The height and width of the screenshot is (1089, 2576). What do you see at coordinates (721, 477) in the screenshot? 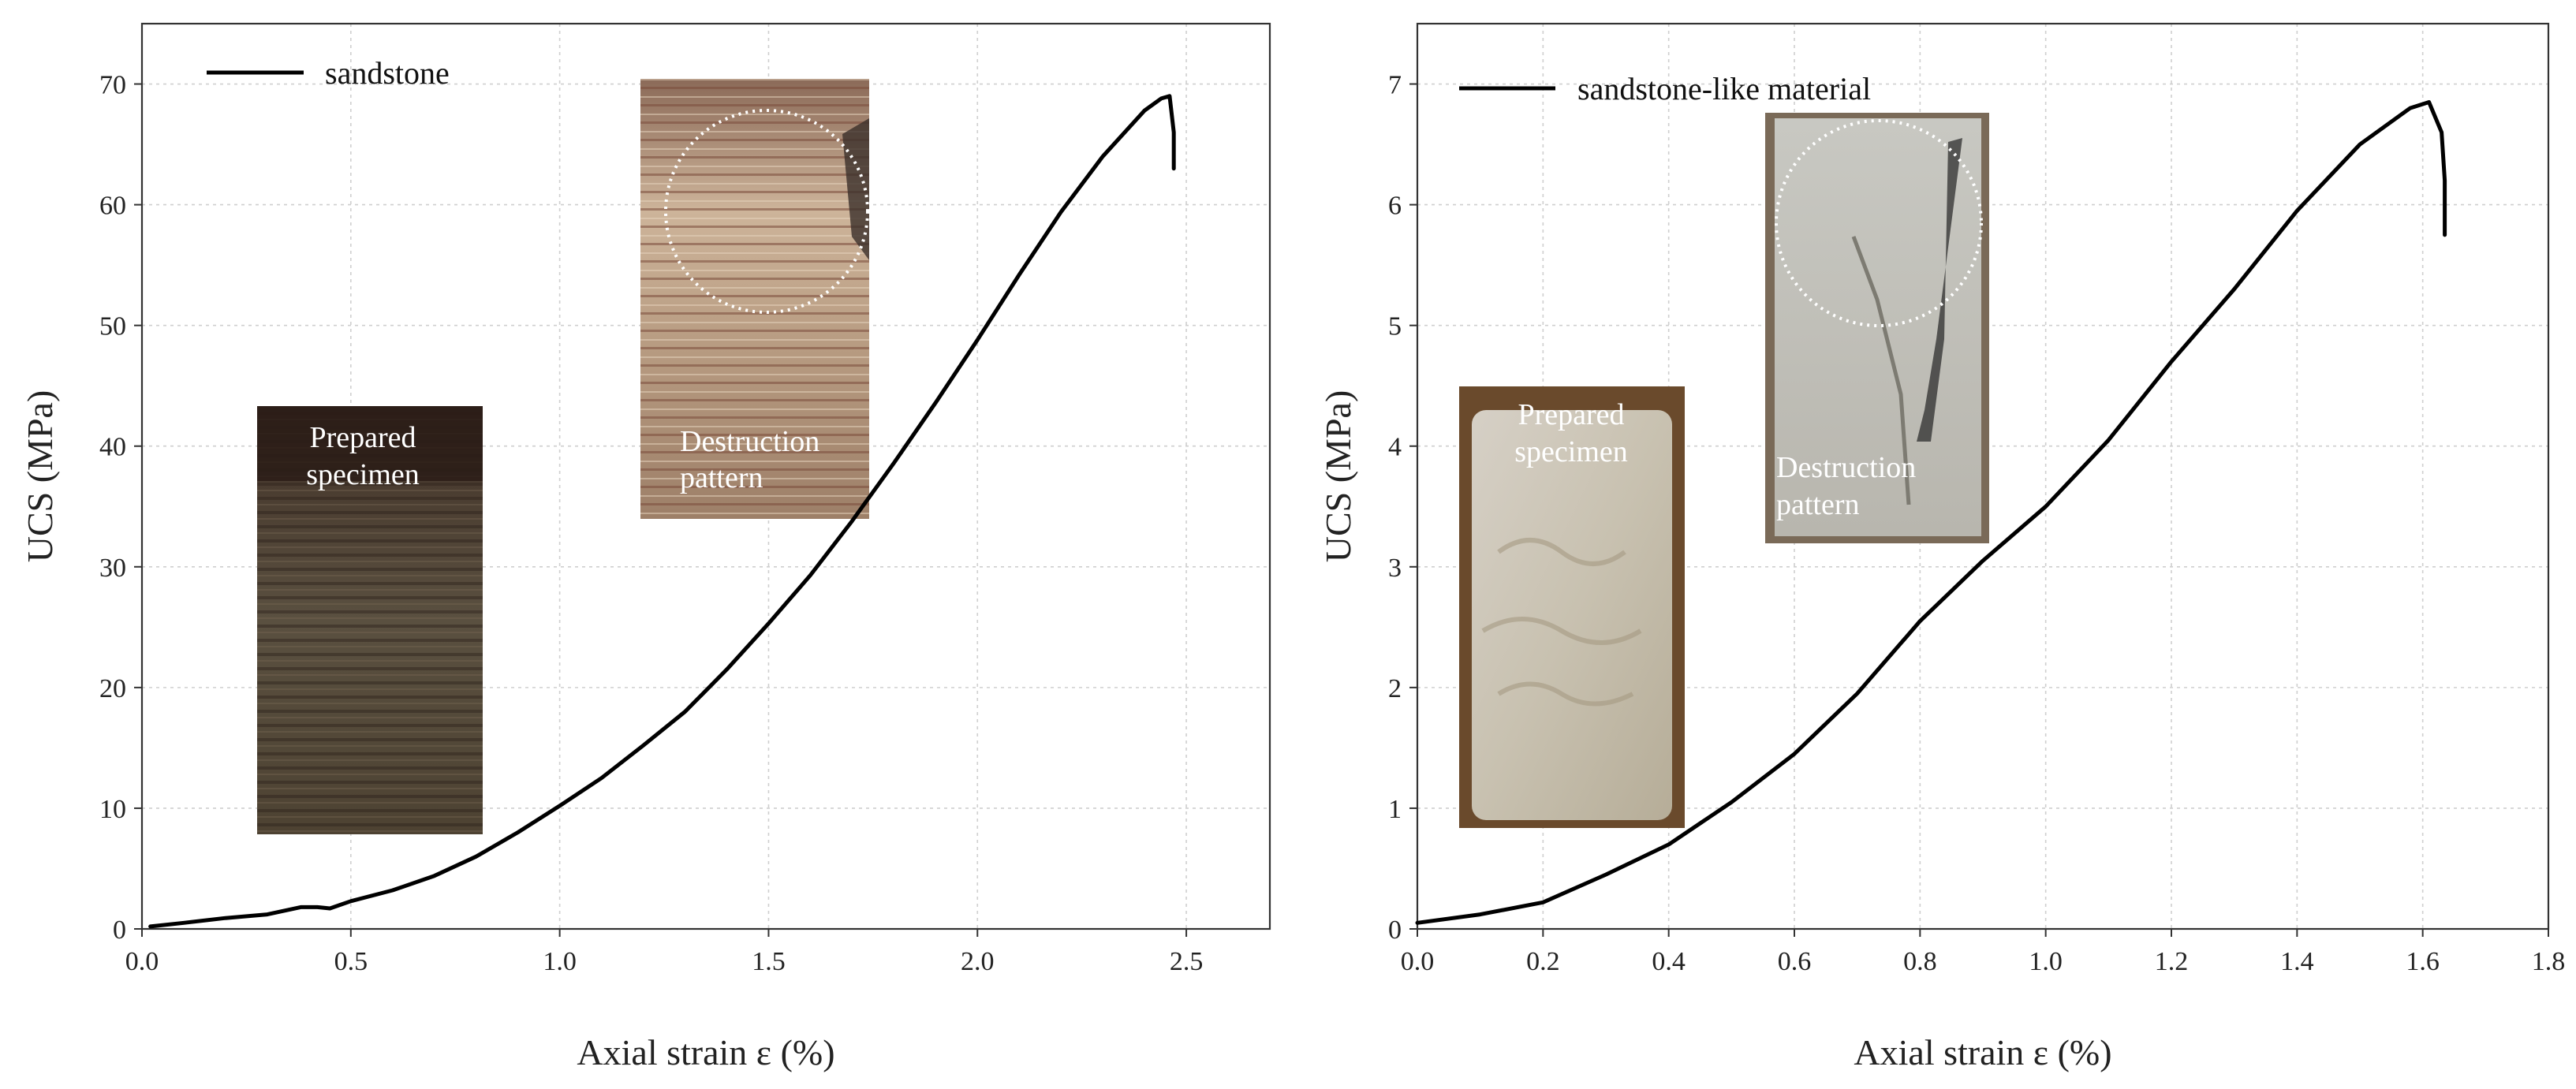
I see `inset-label-destruction-left-2: pattern` at bounding box center [721, 477].